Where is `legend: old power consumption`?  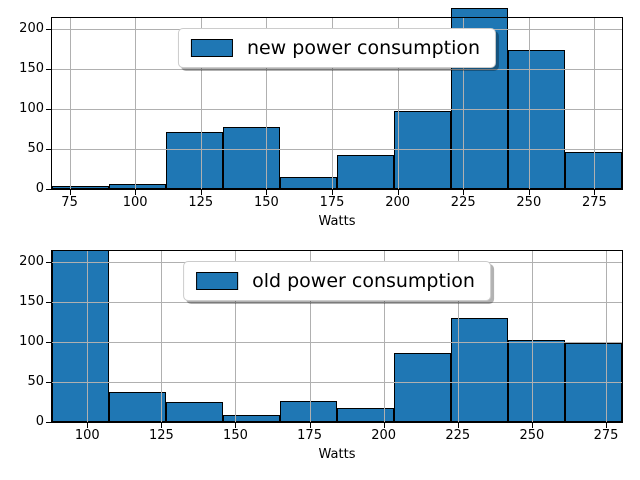 legend: old power consumption is located at coordinates (337, 281).